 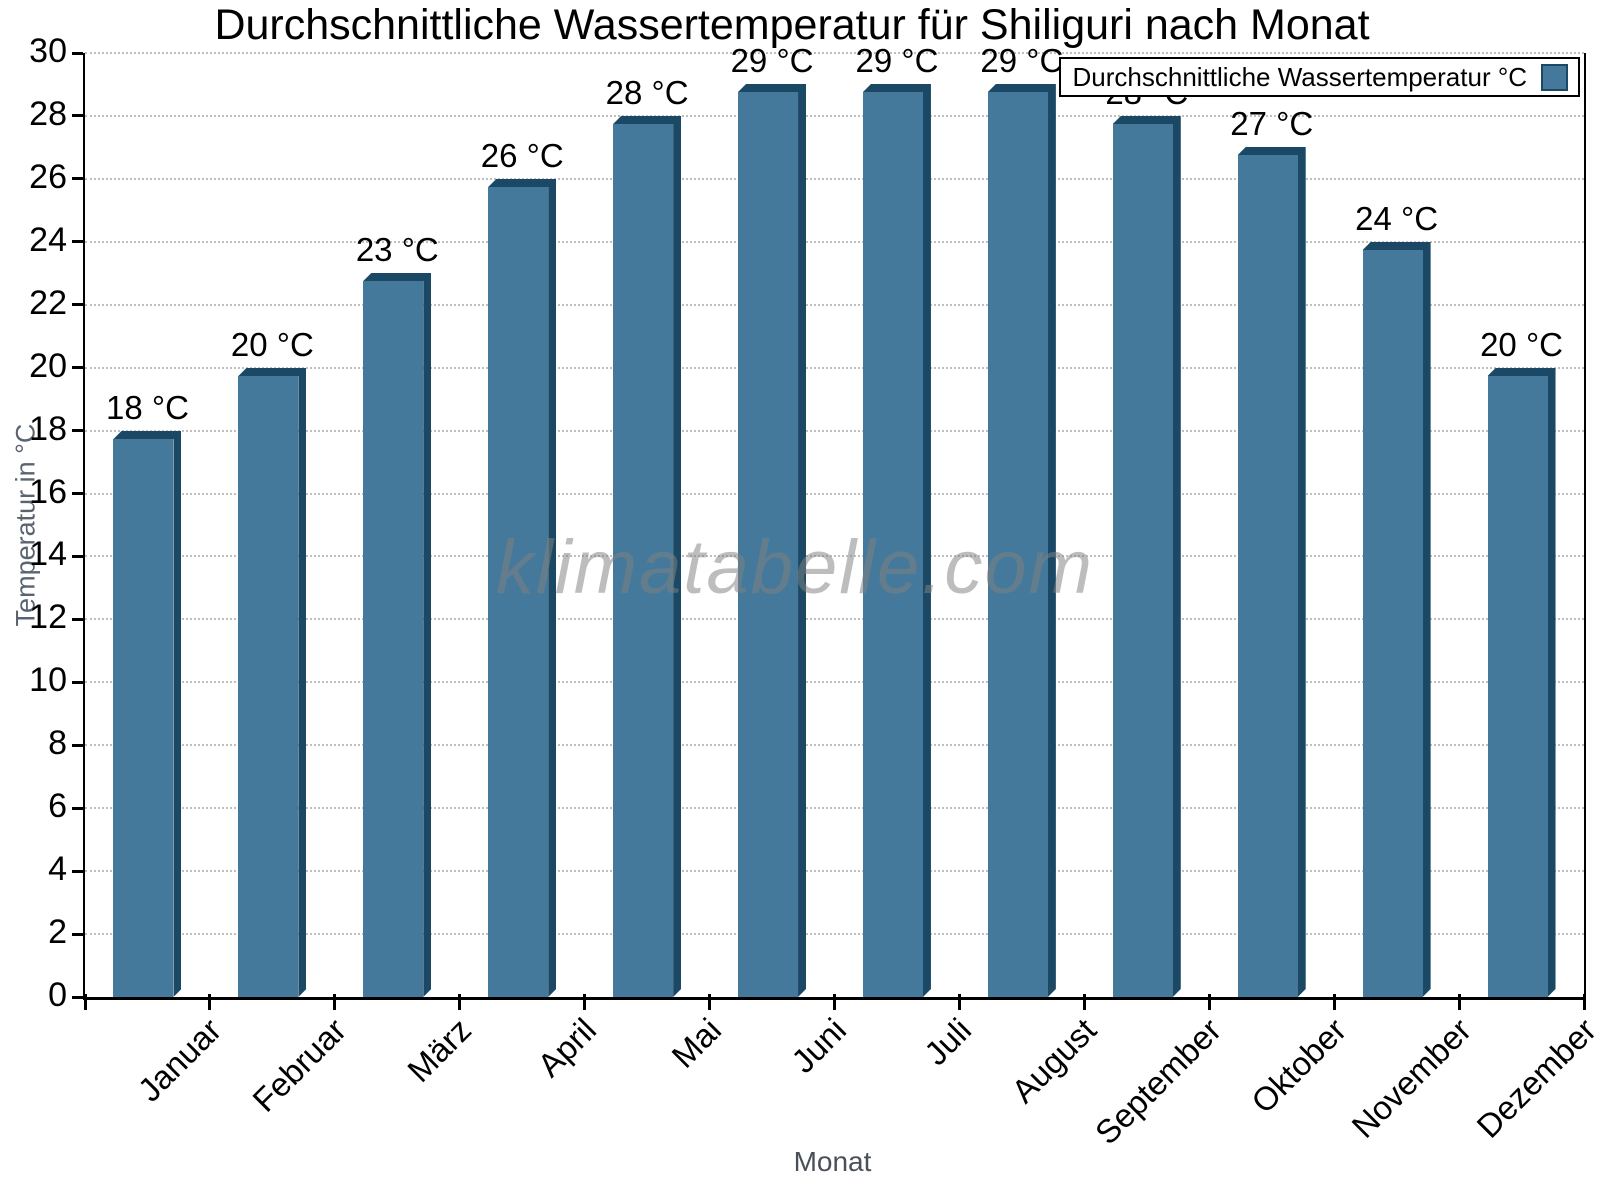 What do you see at coordinates (772, 540) in the screenshot?
I see `bar-juni` at bounding box center [772, 540].